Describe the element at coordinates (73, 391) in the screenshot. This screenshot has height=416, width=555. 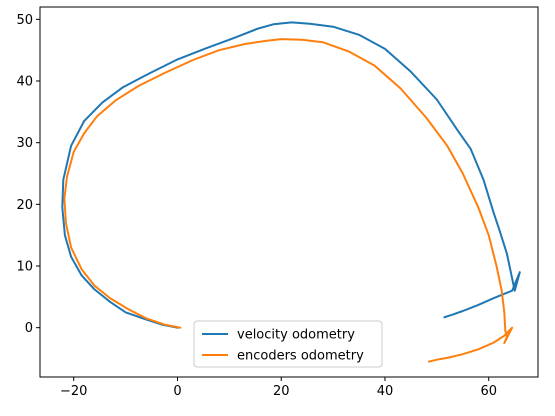
I see `x-tick-label: −20` at that location.